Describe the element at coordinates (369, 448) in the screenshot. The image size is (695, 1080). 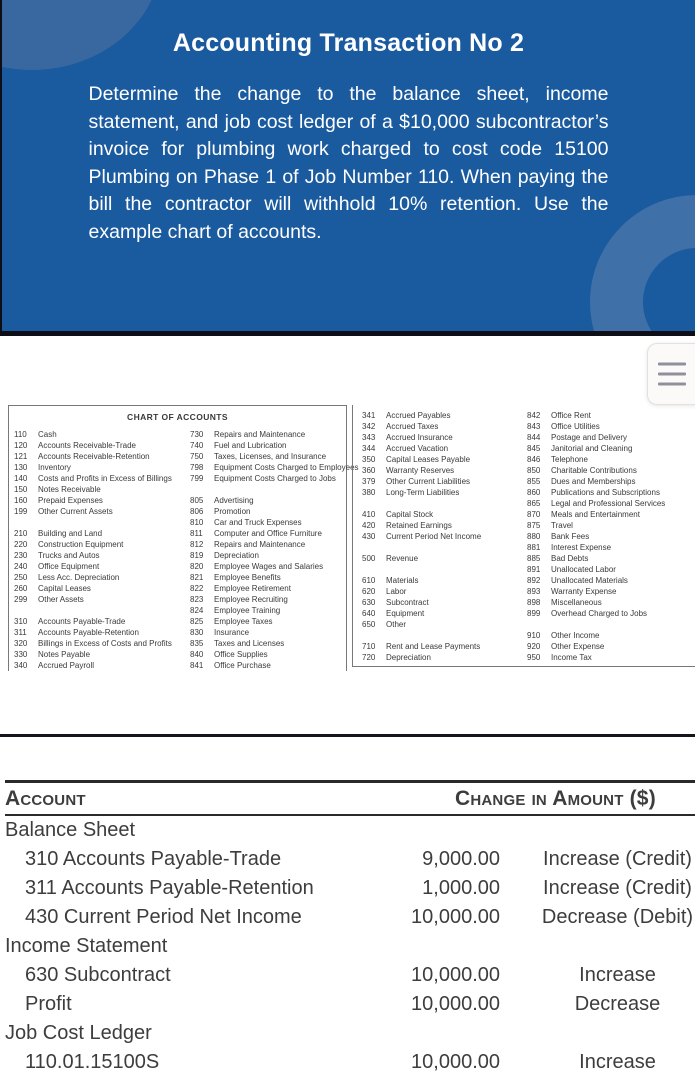
I see `account-code: 344` at that location.